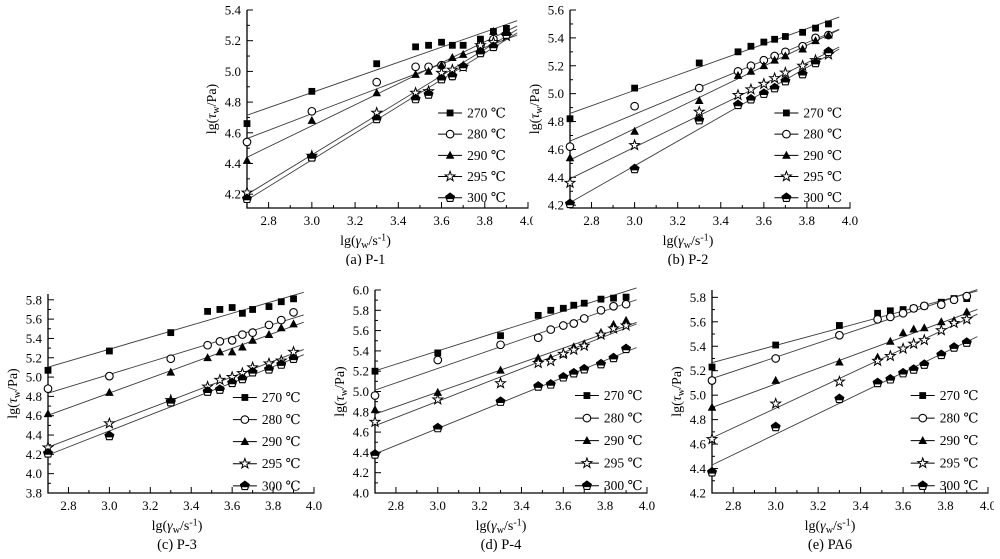  I want to click on series-280℃, so click(839, 338).